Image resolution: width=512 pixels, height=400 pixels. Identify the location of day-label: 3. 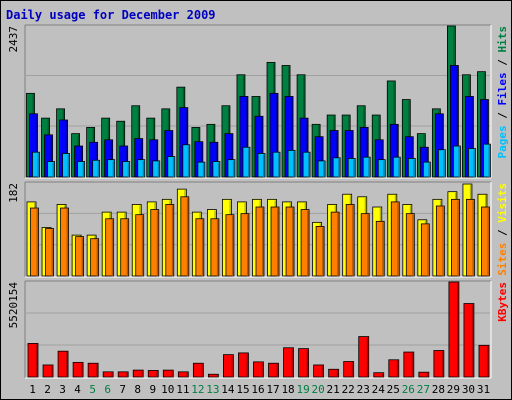
(62, 389).